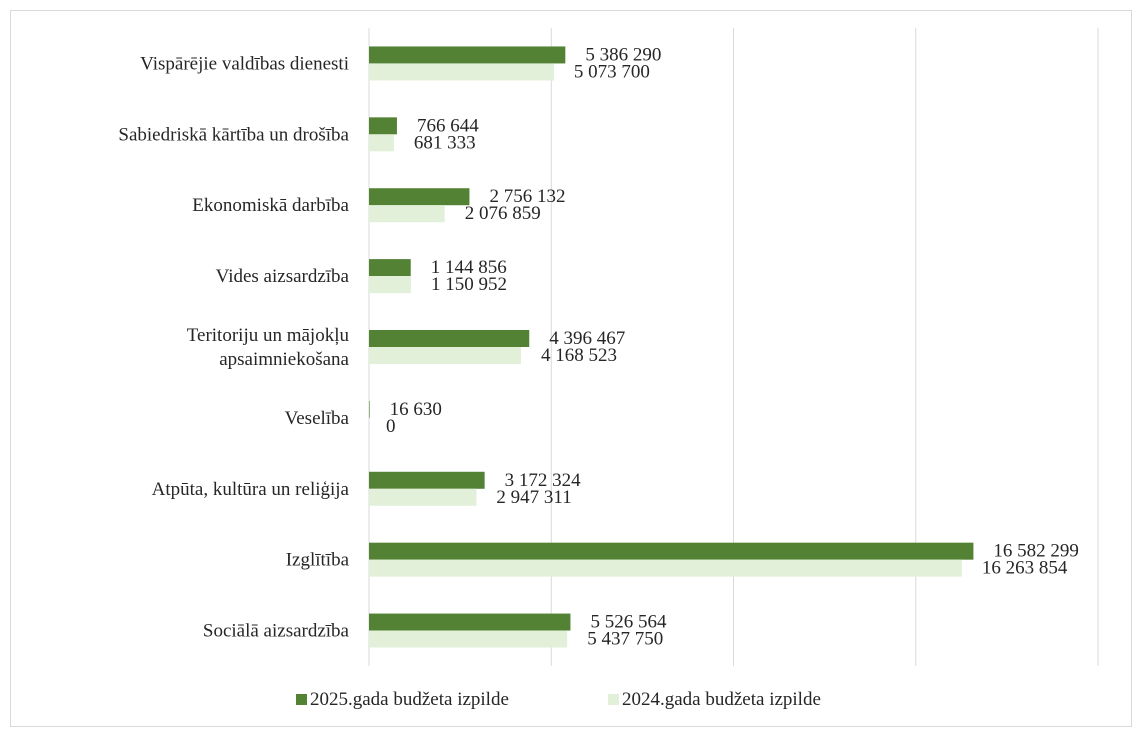 This screenshot has height=734, width=1141. I want to click on category-label: Sociālā aizsardzība, so click(276, 631).